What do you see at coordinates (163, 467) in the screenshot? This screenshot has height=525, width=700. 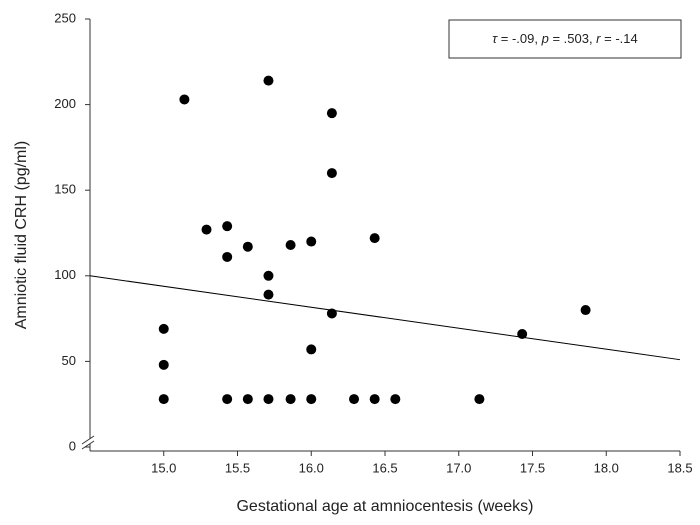 I see `x-tick-label: 15.0` at bounding box center [163, 467].